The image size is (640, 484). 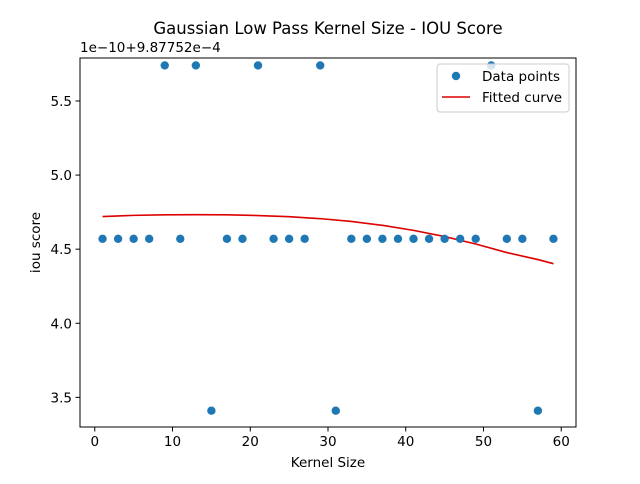 I want to click on y-tick-label: 5.5, so click(x=61, y=102).